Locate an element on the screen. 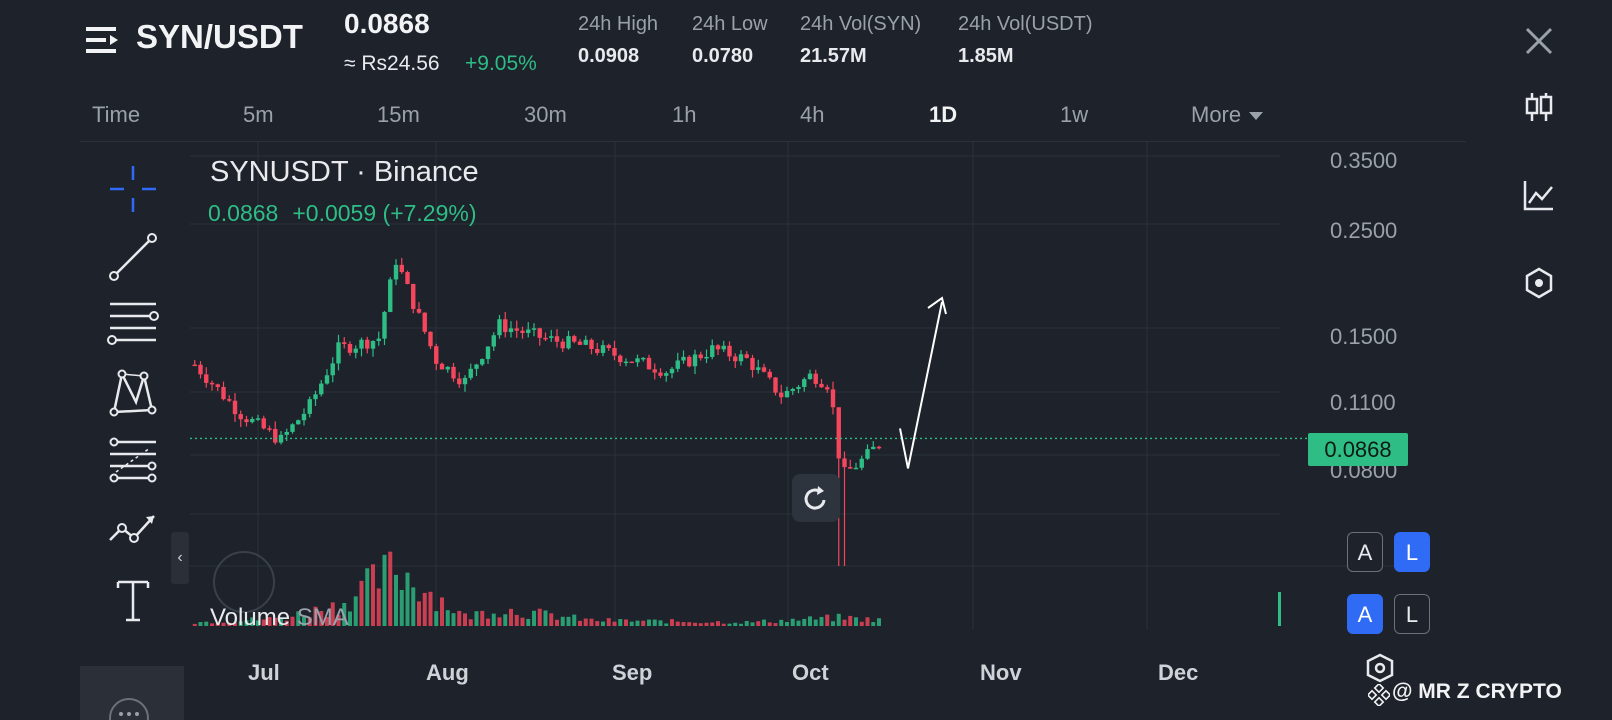 The image size is (1612, 720). tab-1d: 1D is located at coordinates (943, 114).